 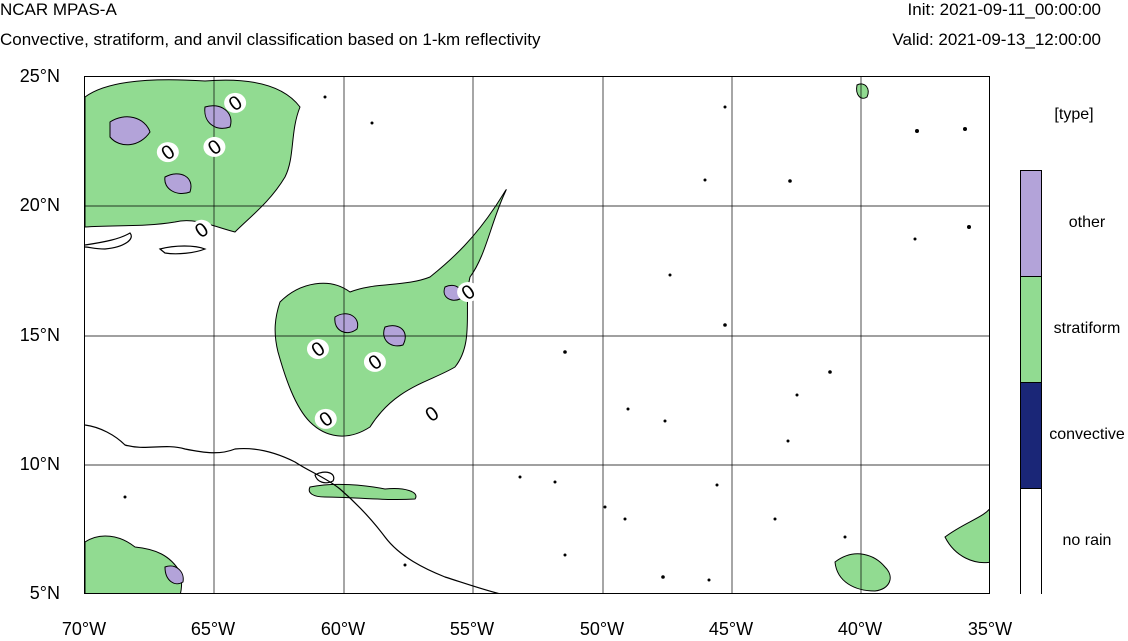 I want to click on legend-colorbar, so click(x=1031, y=382).